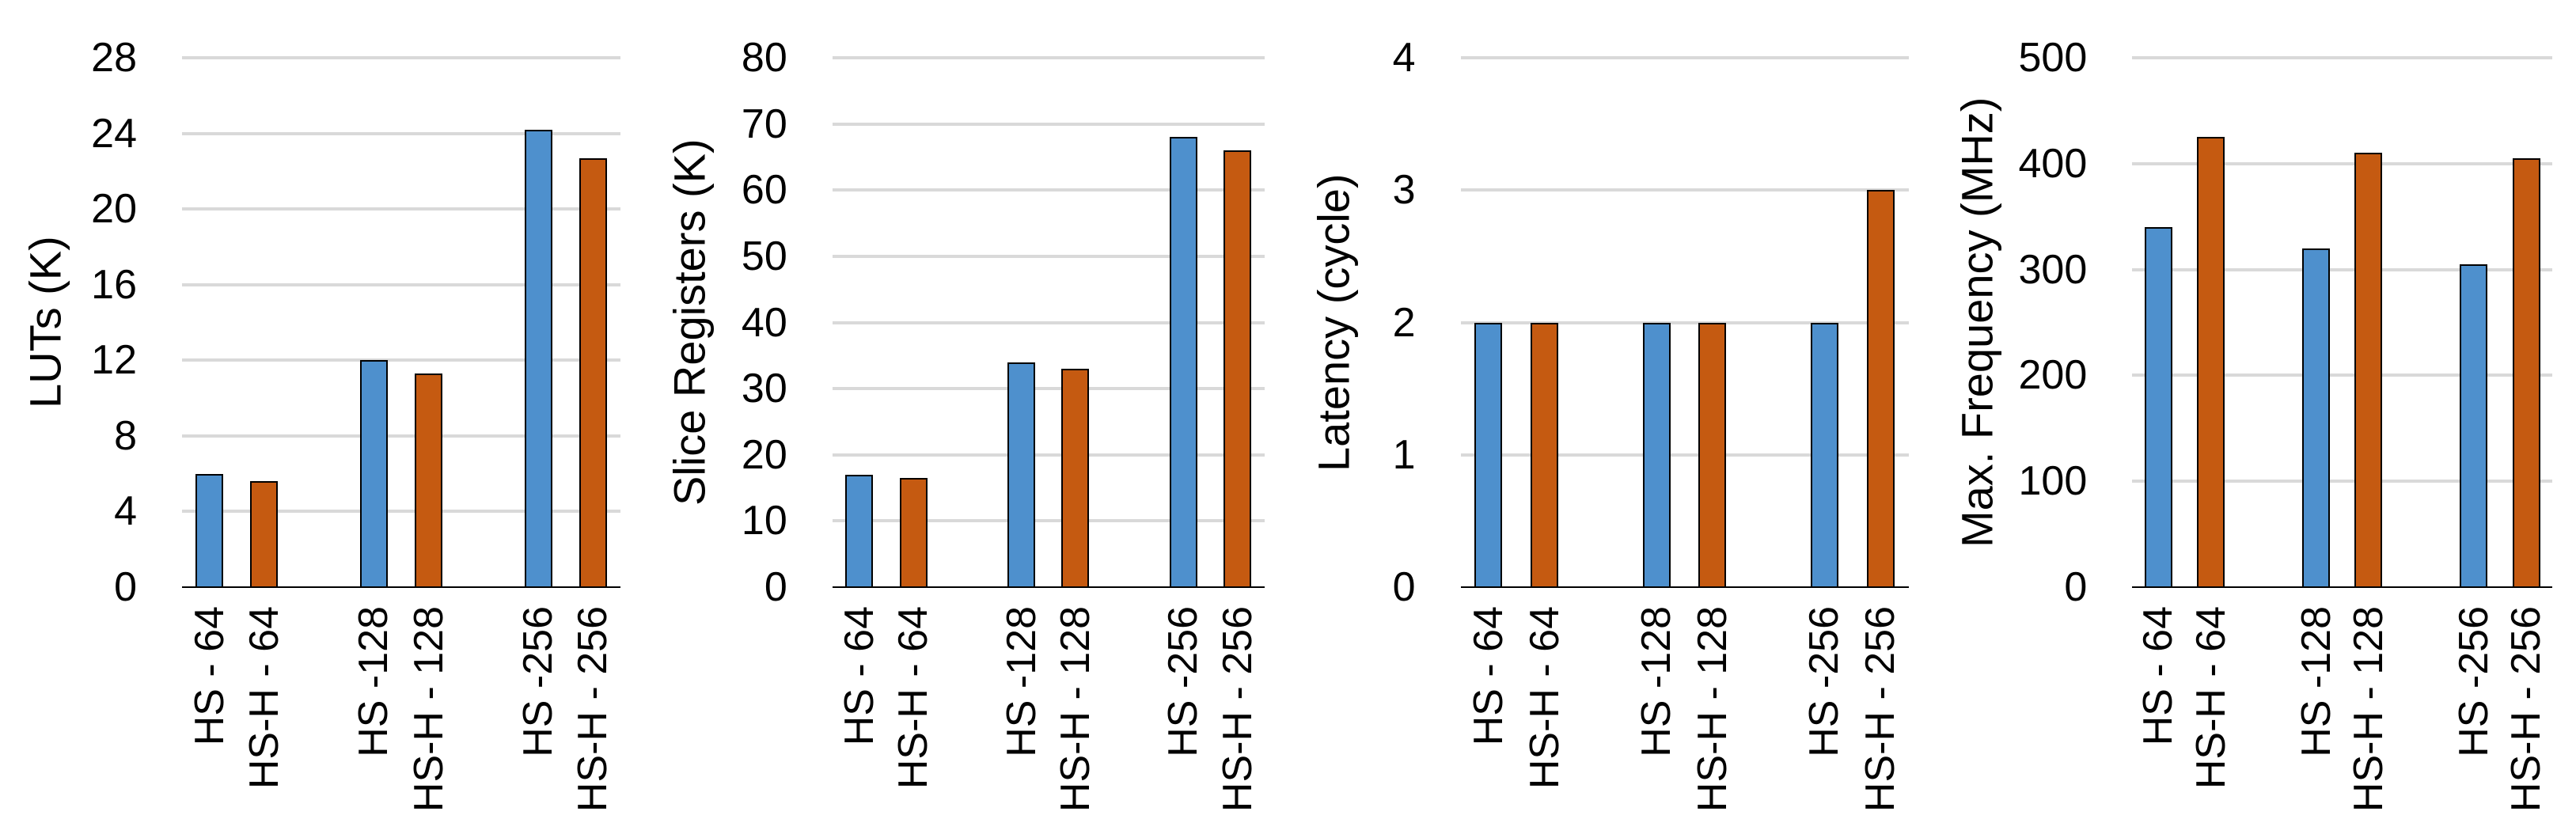  What do you see at coordinates (764, 256) in the screenshot?
I see `y-tick-label: 50` at bounding box center [764, 256].